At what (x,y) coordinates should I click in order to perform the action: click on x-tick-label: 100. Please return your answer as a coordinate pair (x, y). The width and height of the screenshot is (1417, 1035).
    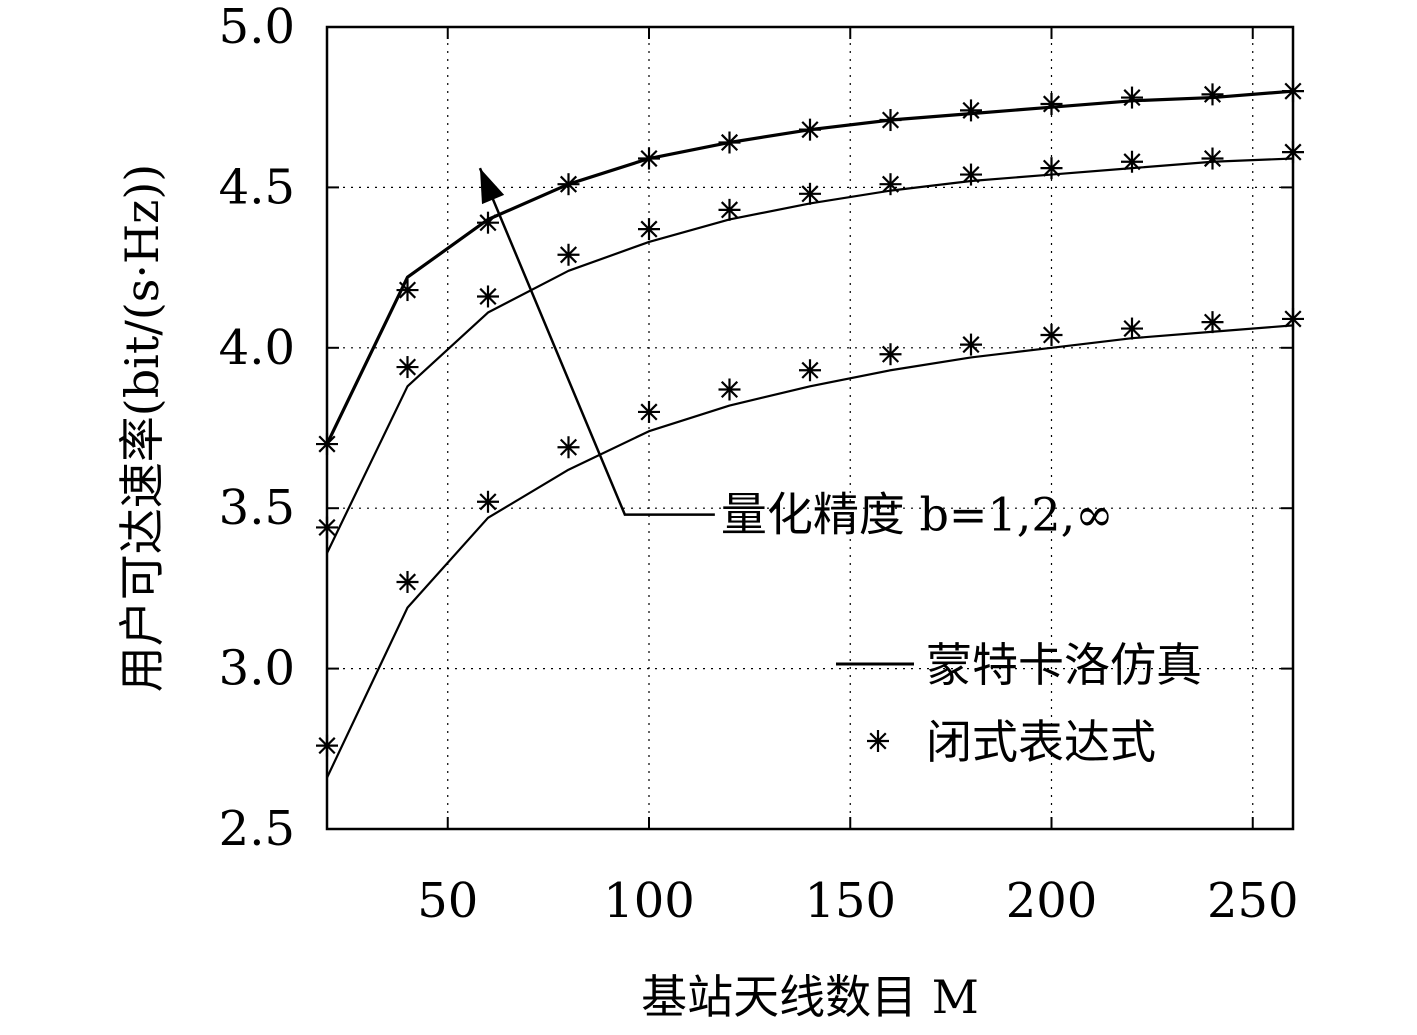
    Looking at the image, I should click on (649, 901).